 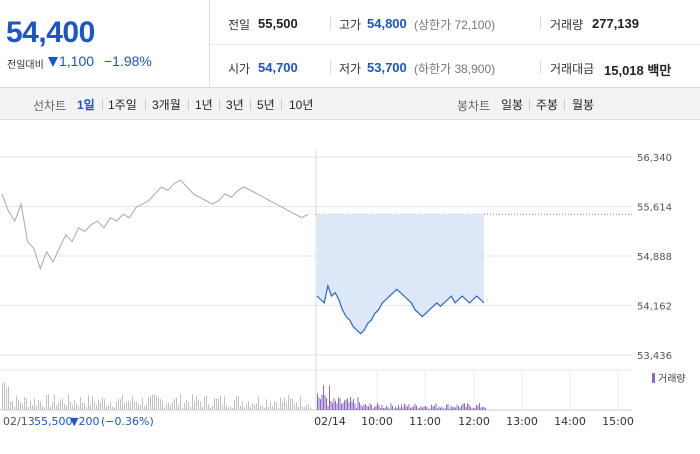 What do you see at coordinates (86, 105) in the screenshot?
I see `tab-1day: 1일` at bounding box center [86, 105].